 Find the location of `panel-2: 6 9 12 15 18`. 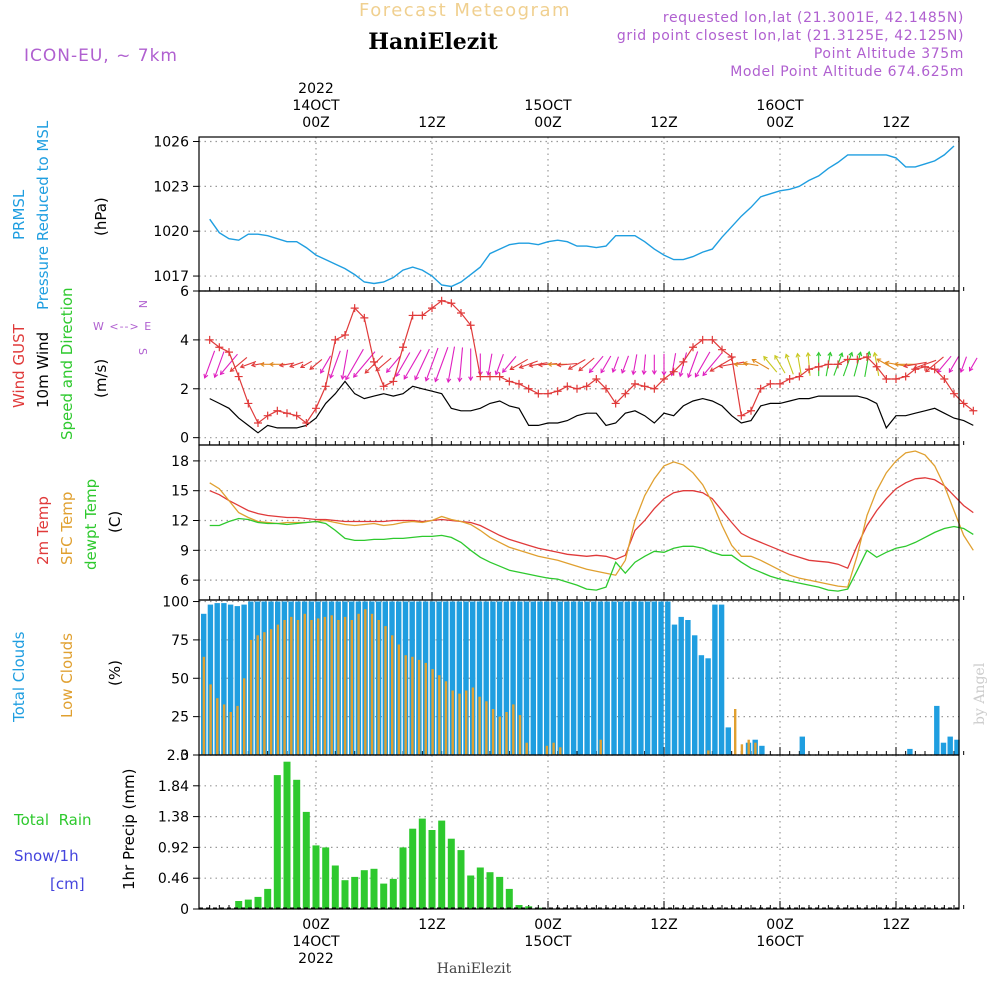

panel-2: 6 9 12 15 18 is located at coordinates (572, 522).